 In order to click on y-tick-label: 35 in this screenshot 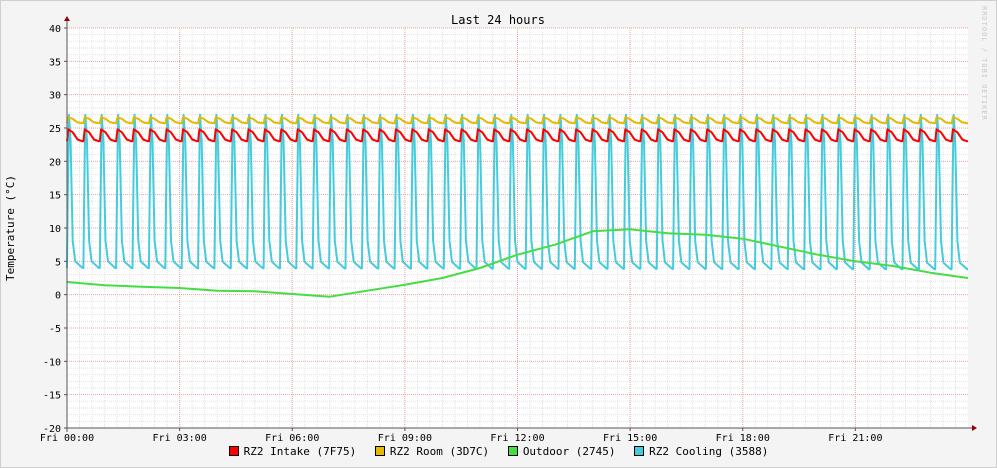, I will do `click(55, 62)`.